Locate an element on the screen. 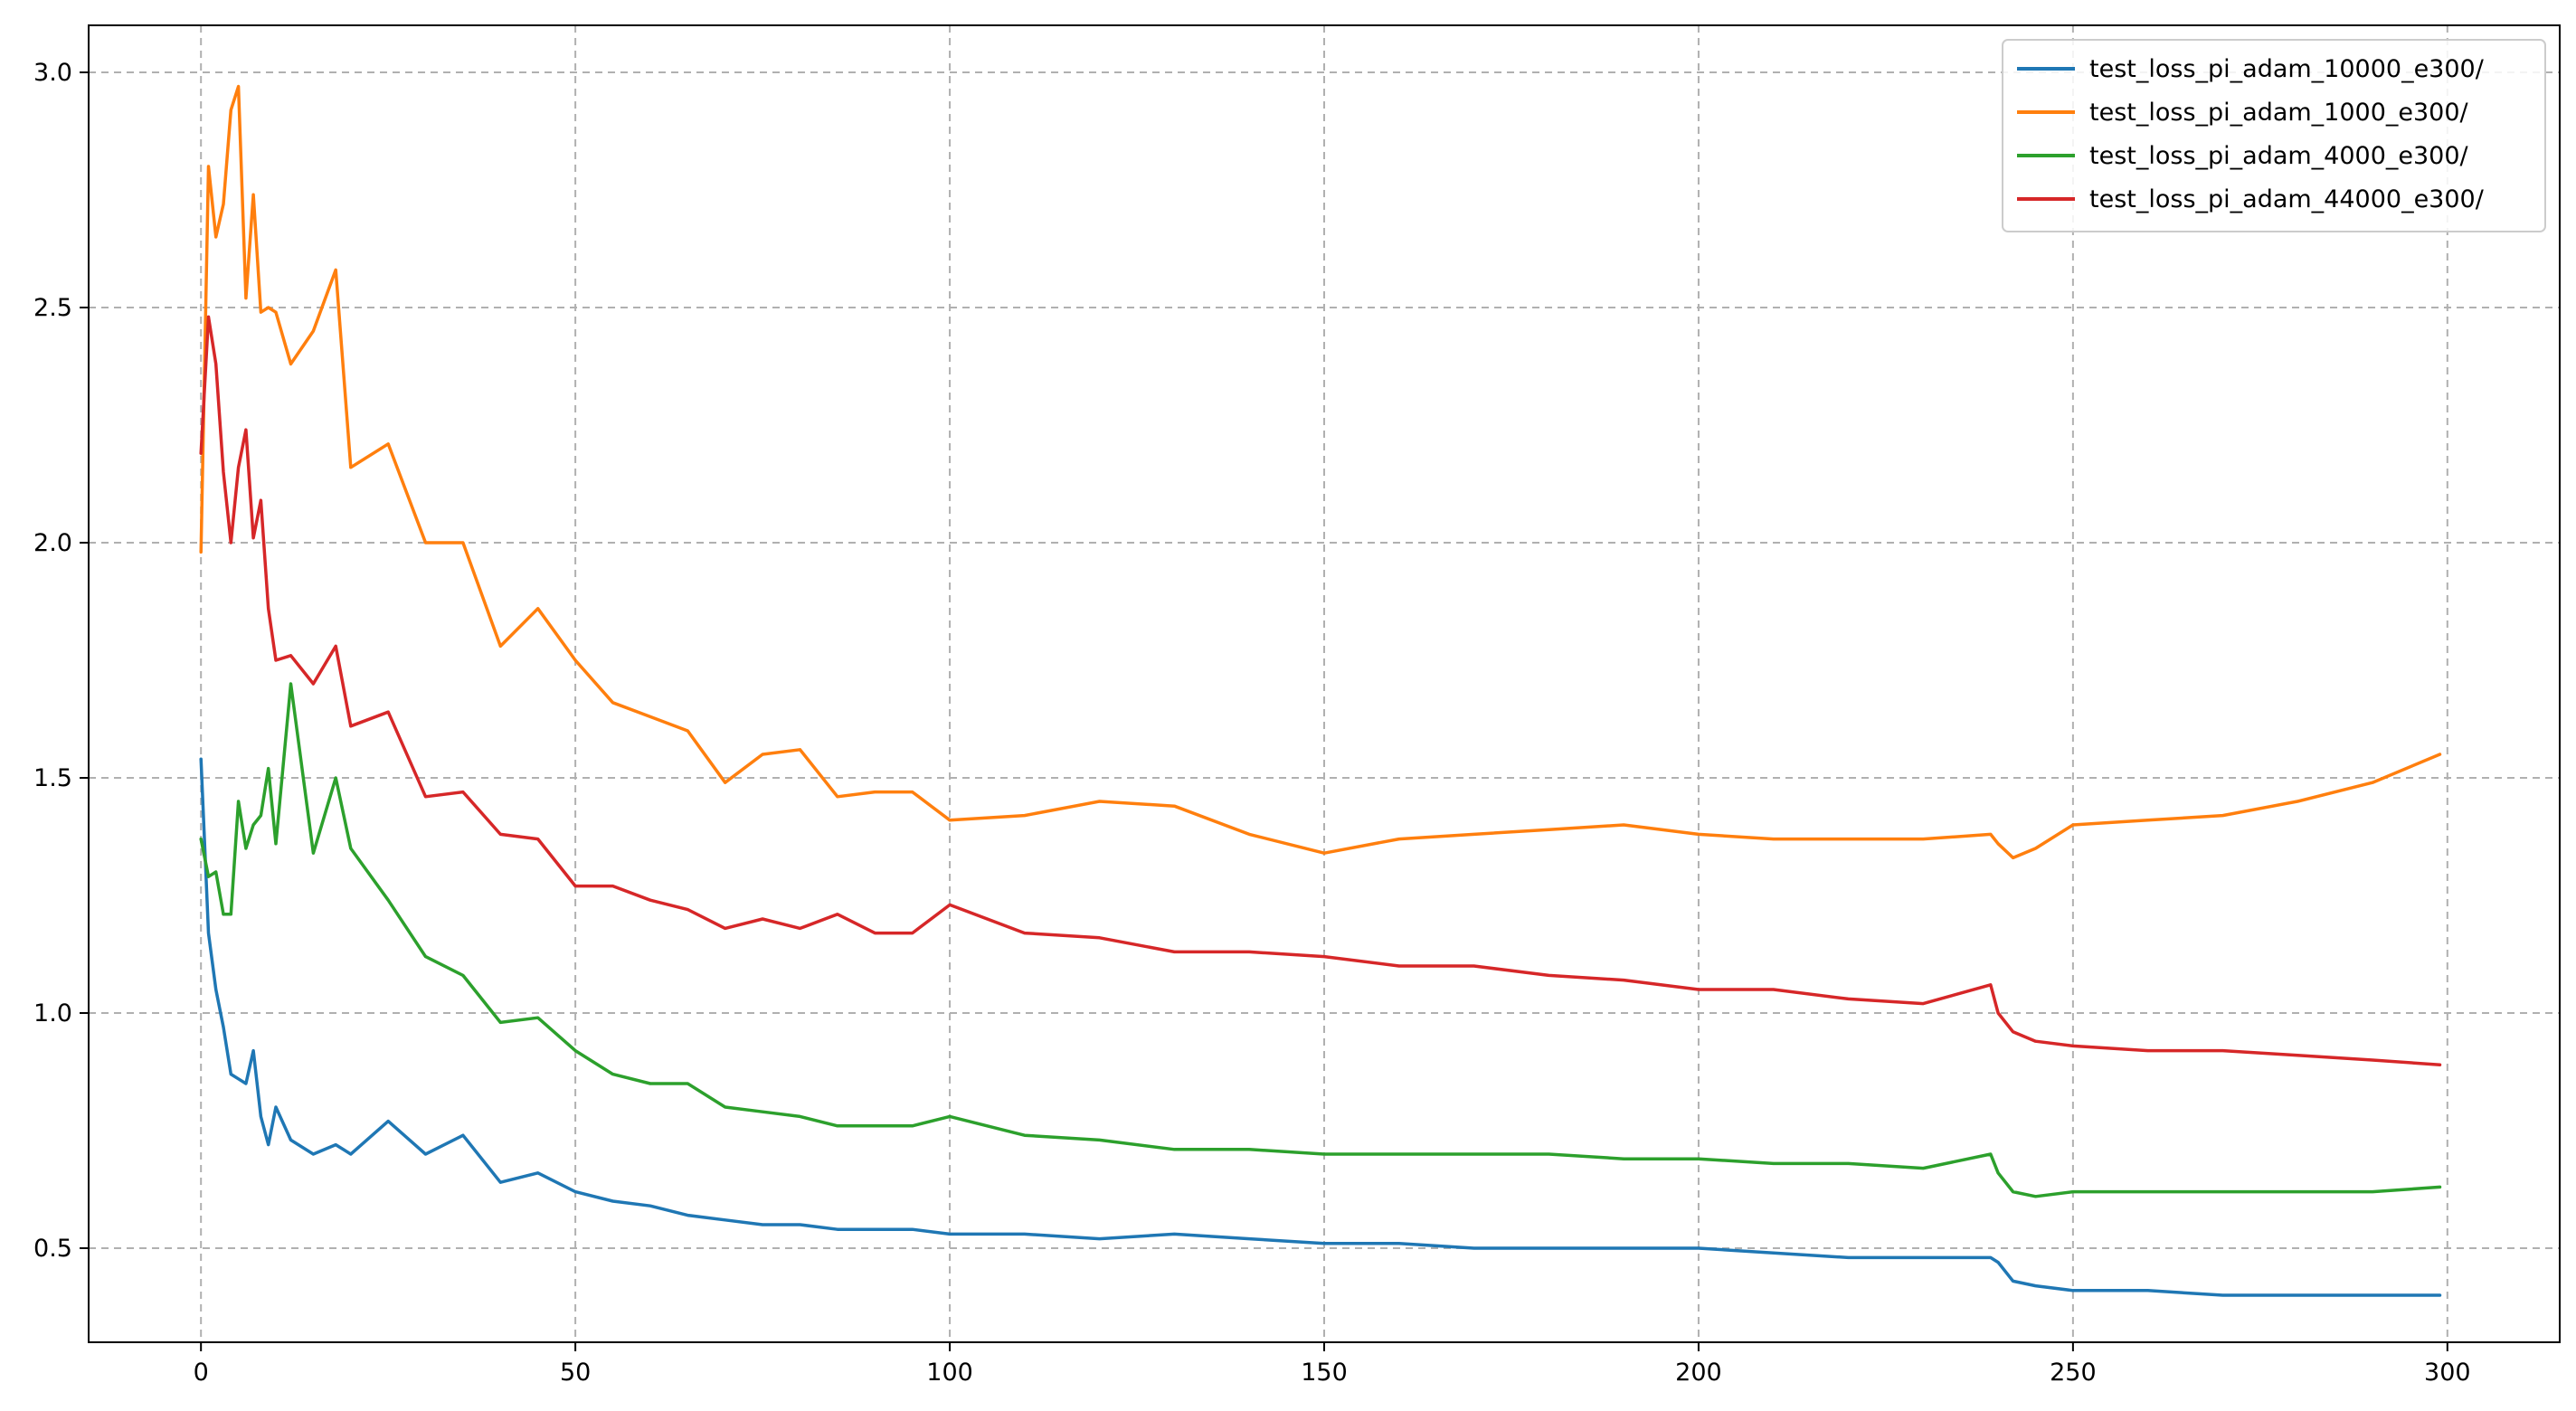 Image resolution: width=2576 pixels, height=1411 pixels. y-tick-label: 3.0 is located at coordinates (52, 73).